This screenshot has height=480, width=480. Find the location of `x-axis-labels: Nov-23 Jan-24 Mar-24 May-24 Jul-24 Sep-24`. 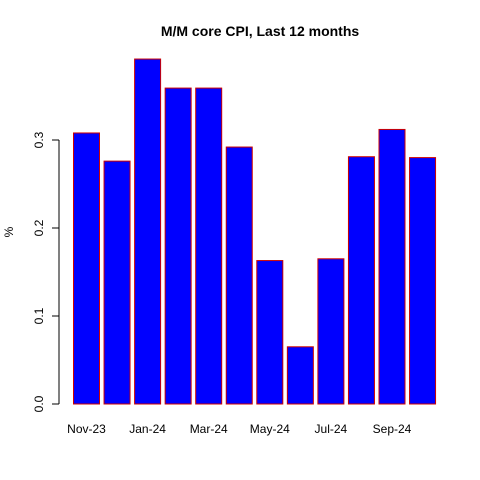

x-axis-labels: Nov-23 Jan-24 Mar-24 May-24 Jul-24 Sep-24 is located at coordinates (239, 429).